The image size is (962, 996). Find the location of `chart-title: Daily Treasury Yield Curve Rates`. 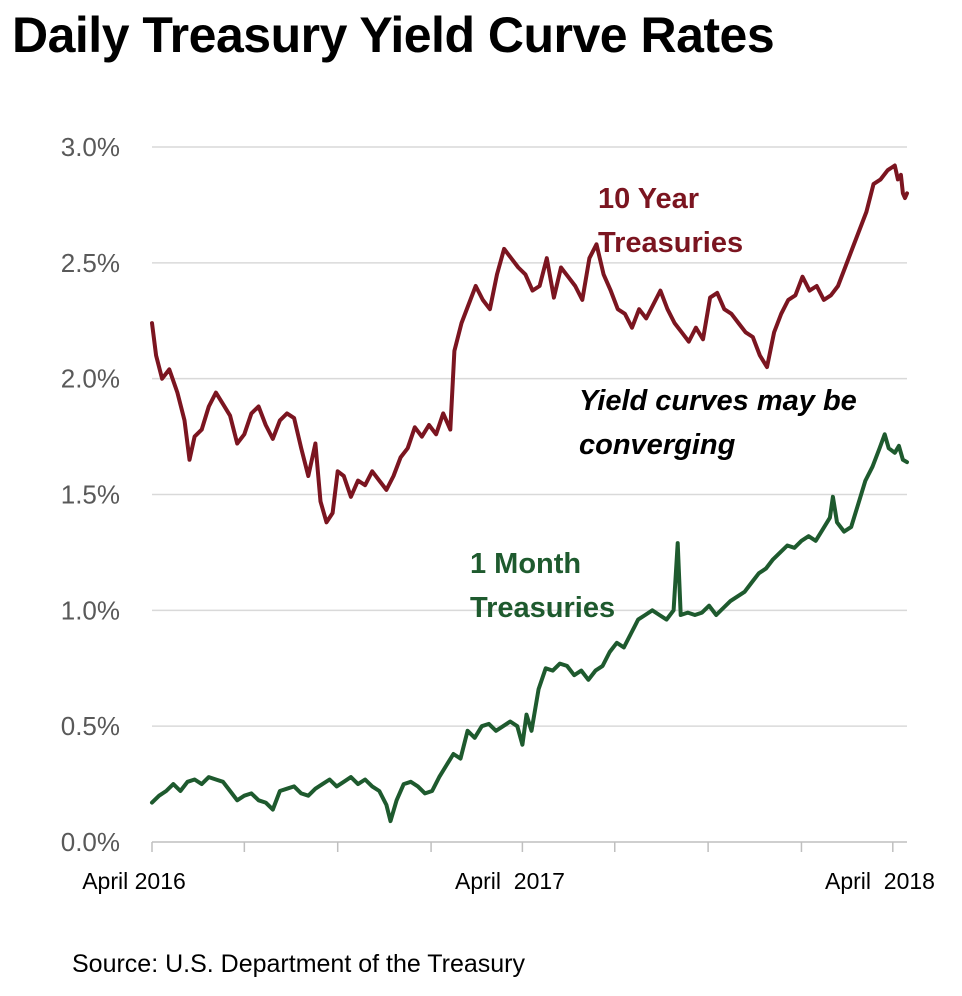

chart-title: Daily Treasury Yield Curve Rates is located at coordinates (393, 35).